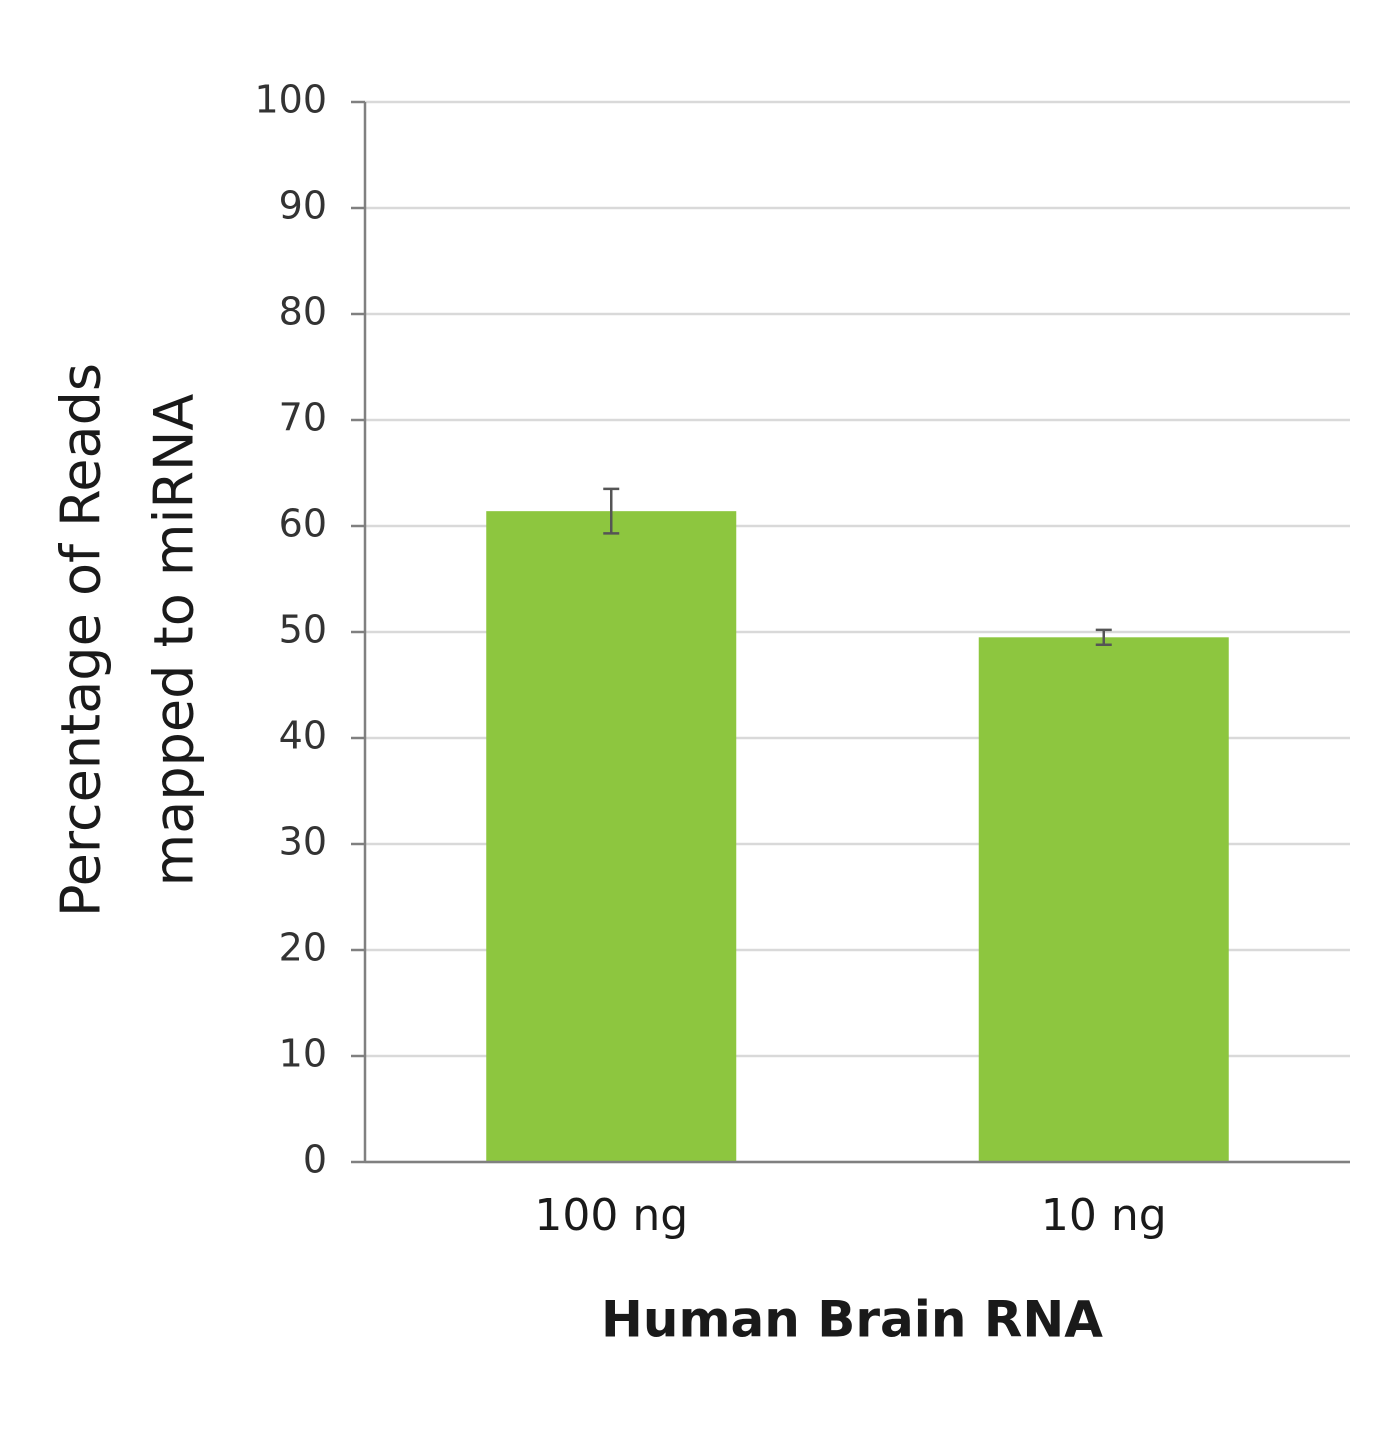  Describe the element at coordinates (315, 1160) in the screenshot. I see `y-tick-label: 0` at that location.